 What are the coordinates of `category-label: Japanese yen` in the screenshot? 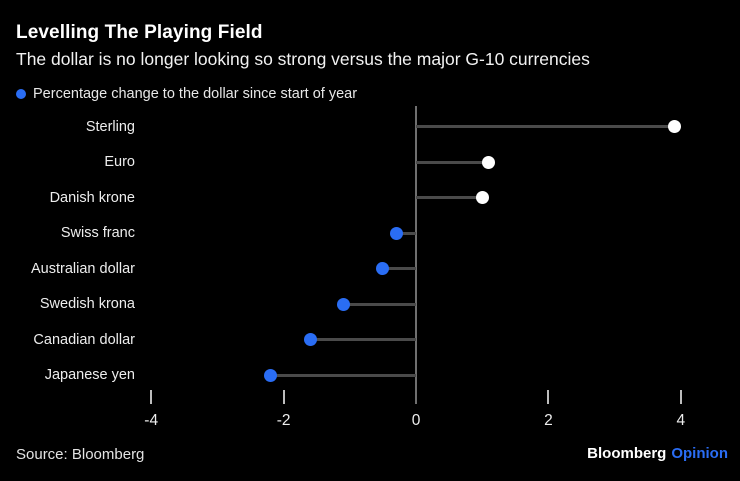 It's located at (89, 375).